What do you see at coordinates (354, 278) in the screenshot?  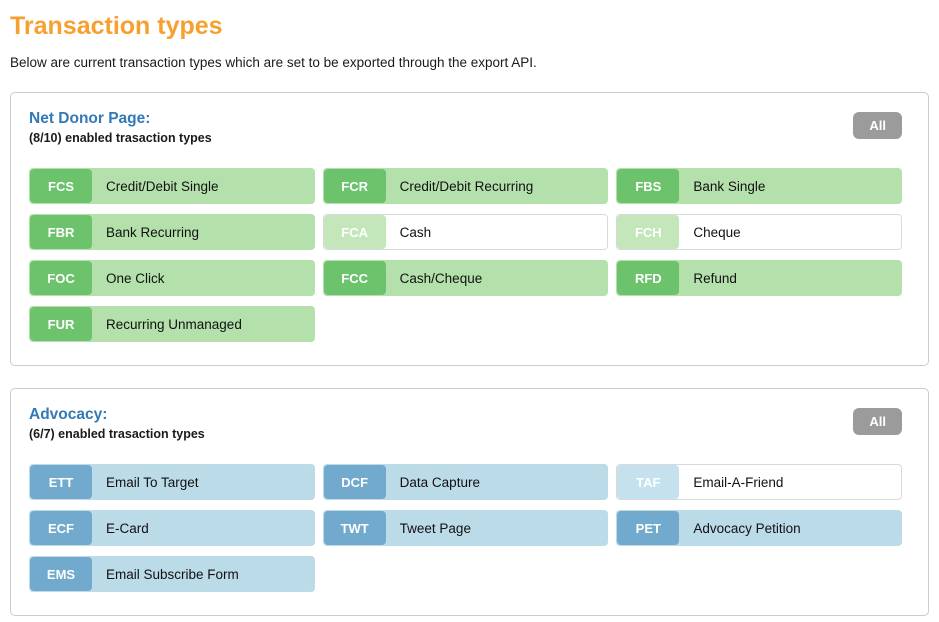 I see `transaction-type-code-badge: FCC` at bounding box center [354, 278].